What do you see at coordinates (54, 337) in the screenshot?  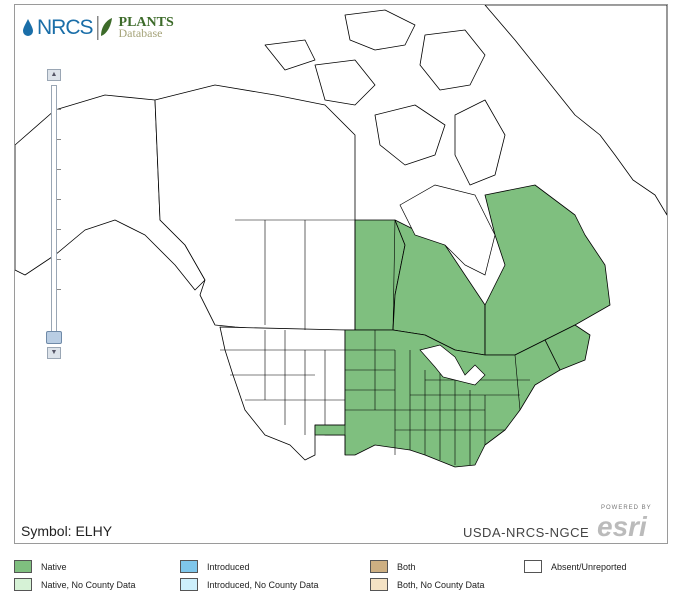 I see `zoom-thumb` at bounding box center [54, 337].